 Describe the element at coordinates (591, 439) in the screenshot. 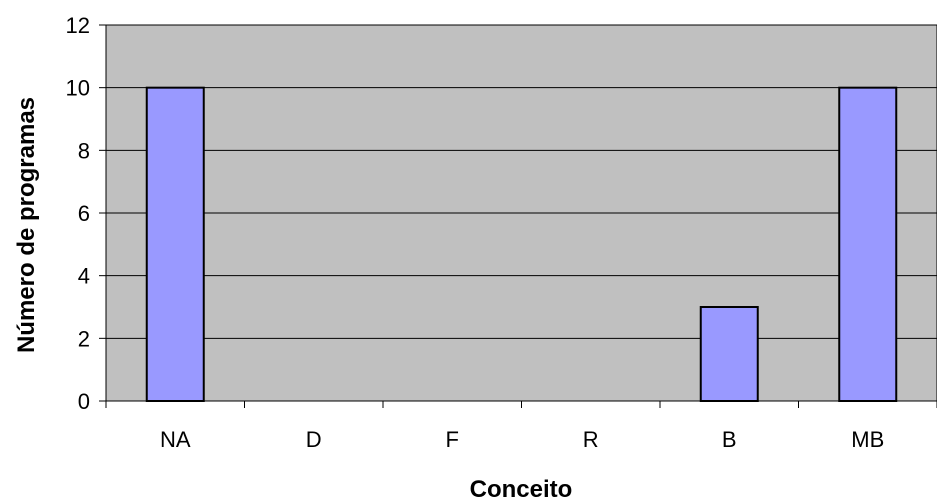

I see `x-tick-label: R` at that location.